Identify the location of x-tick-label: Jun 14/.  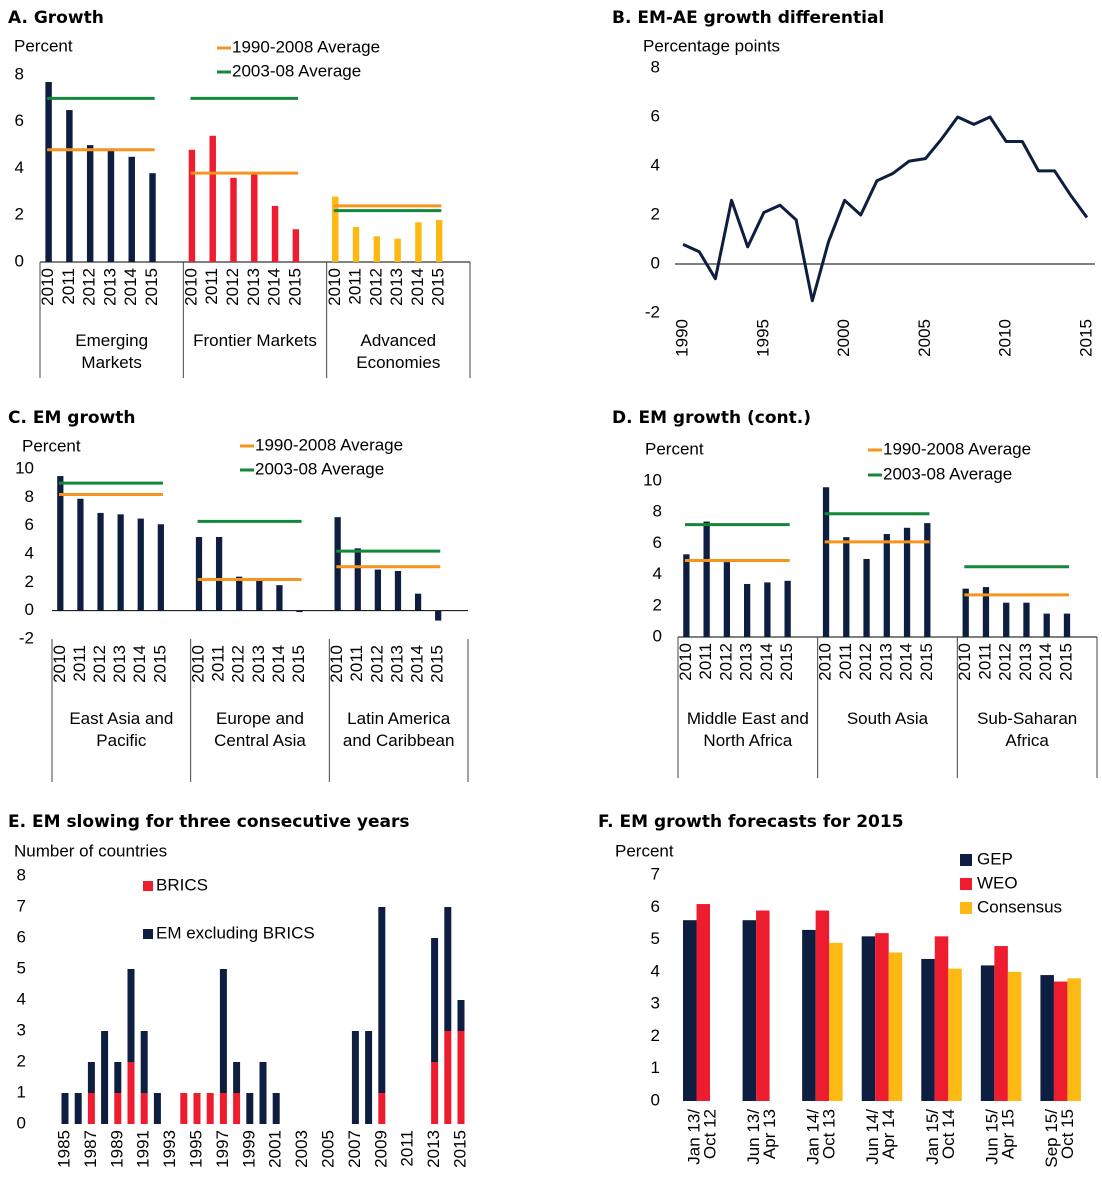
(872, 1137).